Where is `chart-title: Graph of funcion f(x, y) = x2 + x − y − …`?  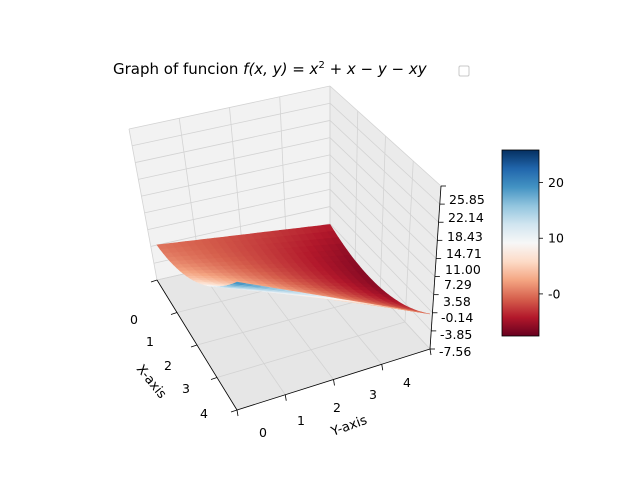 chart-title: Graph of funcion f(x, y) = x2 + x − y − … is located at coordinates (270, 69).